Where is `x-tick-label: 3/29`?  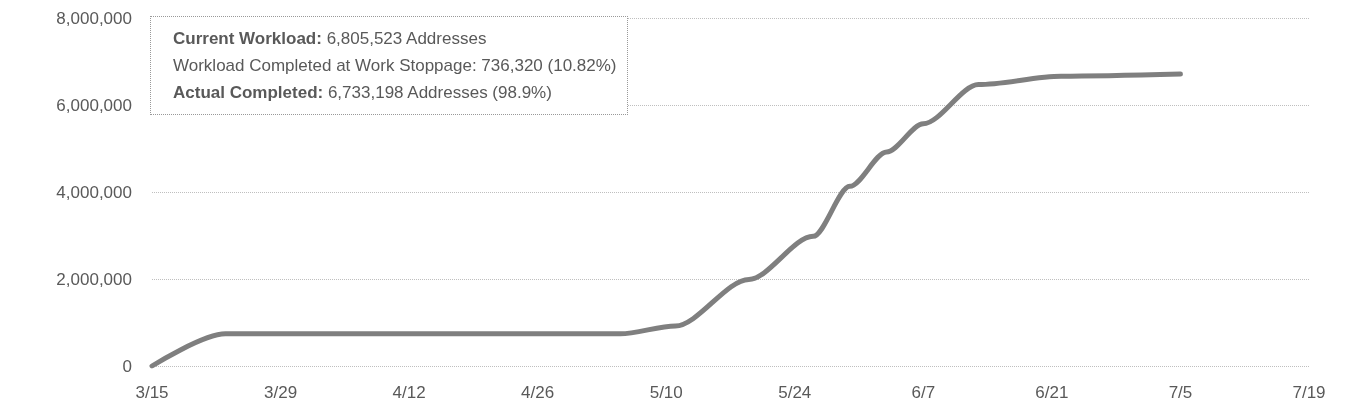
x-tick-label: 3/29 is located at coordinates (281, 392).